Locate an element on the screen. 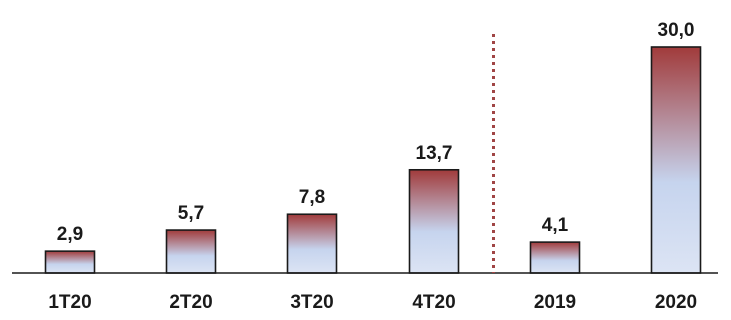  x-tick-label-3T20: 3T20 is located at coordinates (311, 302).